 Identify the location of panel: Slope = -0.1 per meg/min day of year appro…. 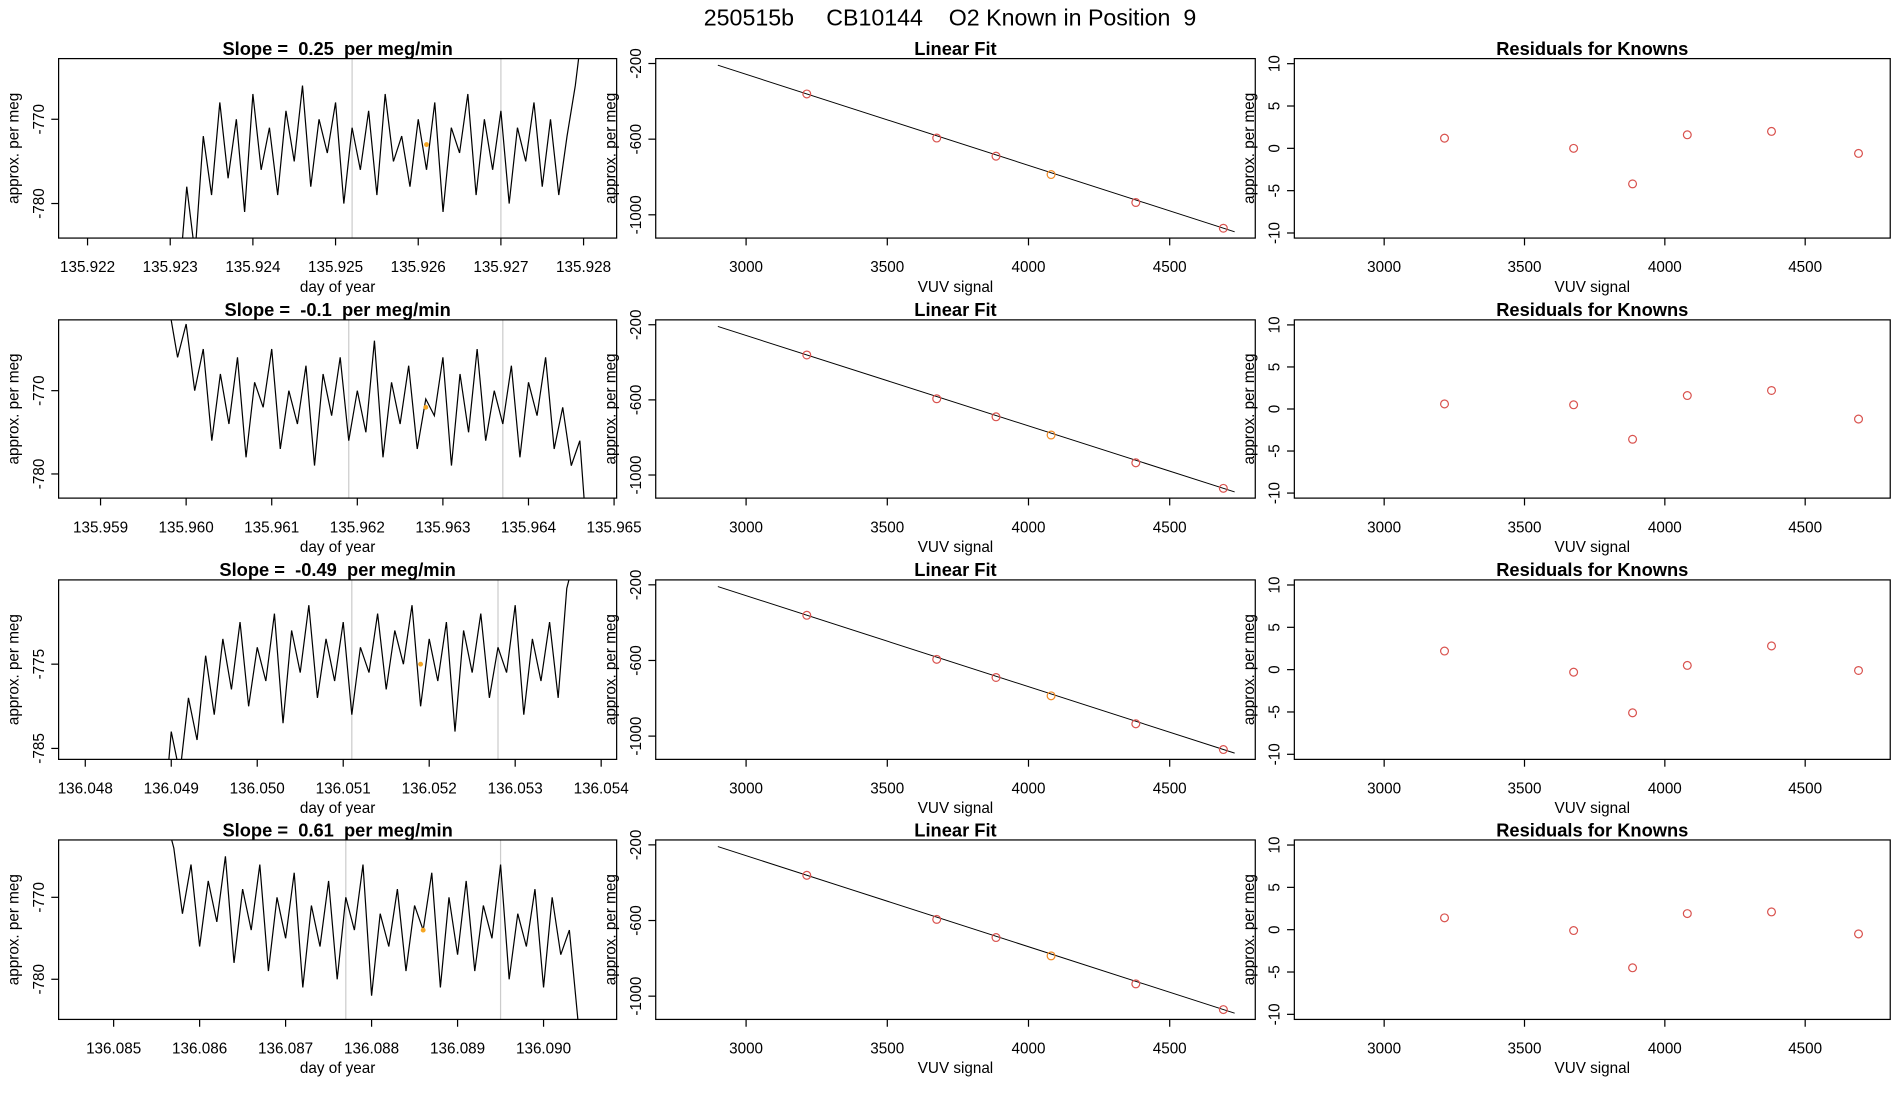
(323, 427).